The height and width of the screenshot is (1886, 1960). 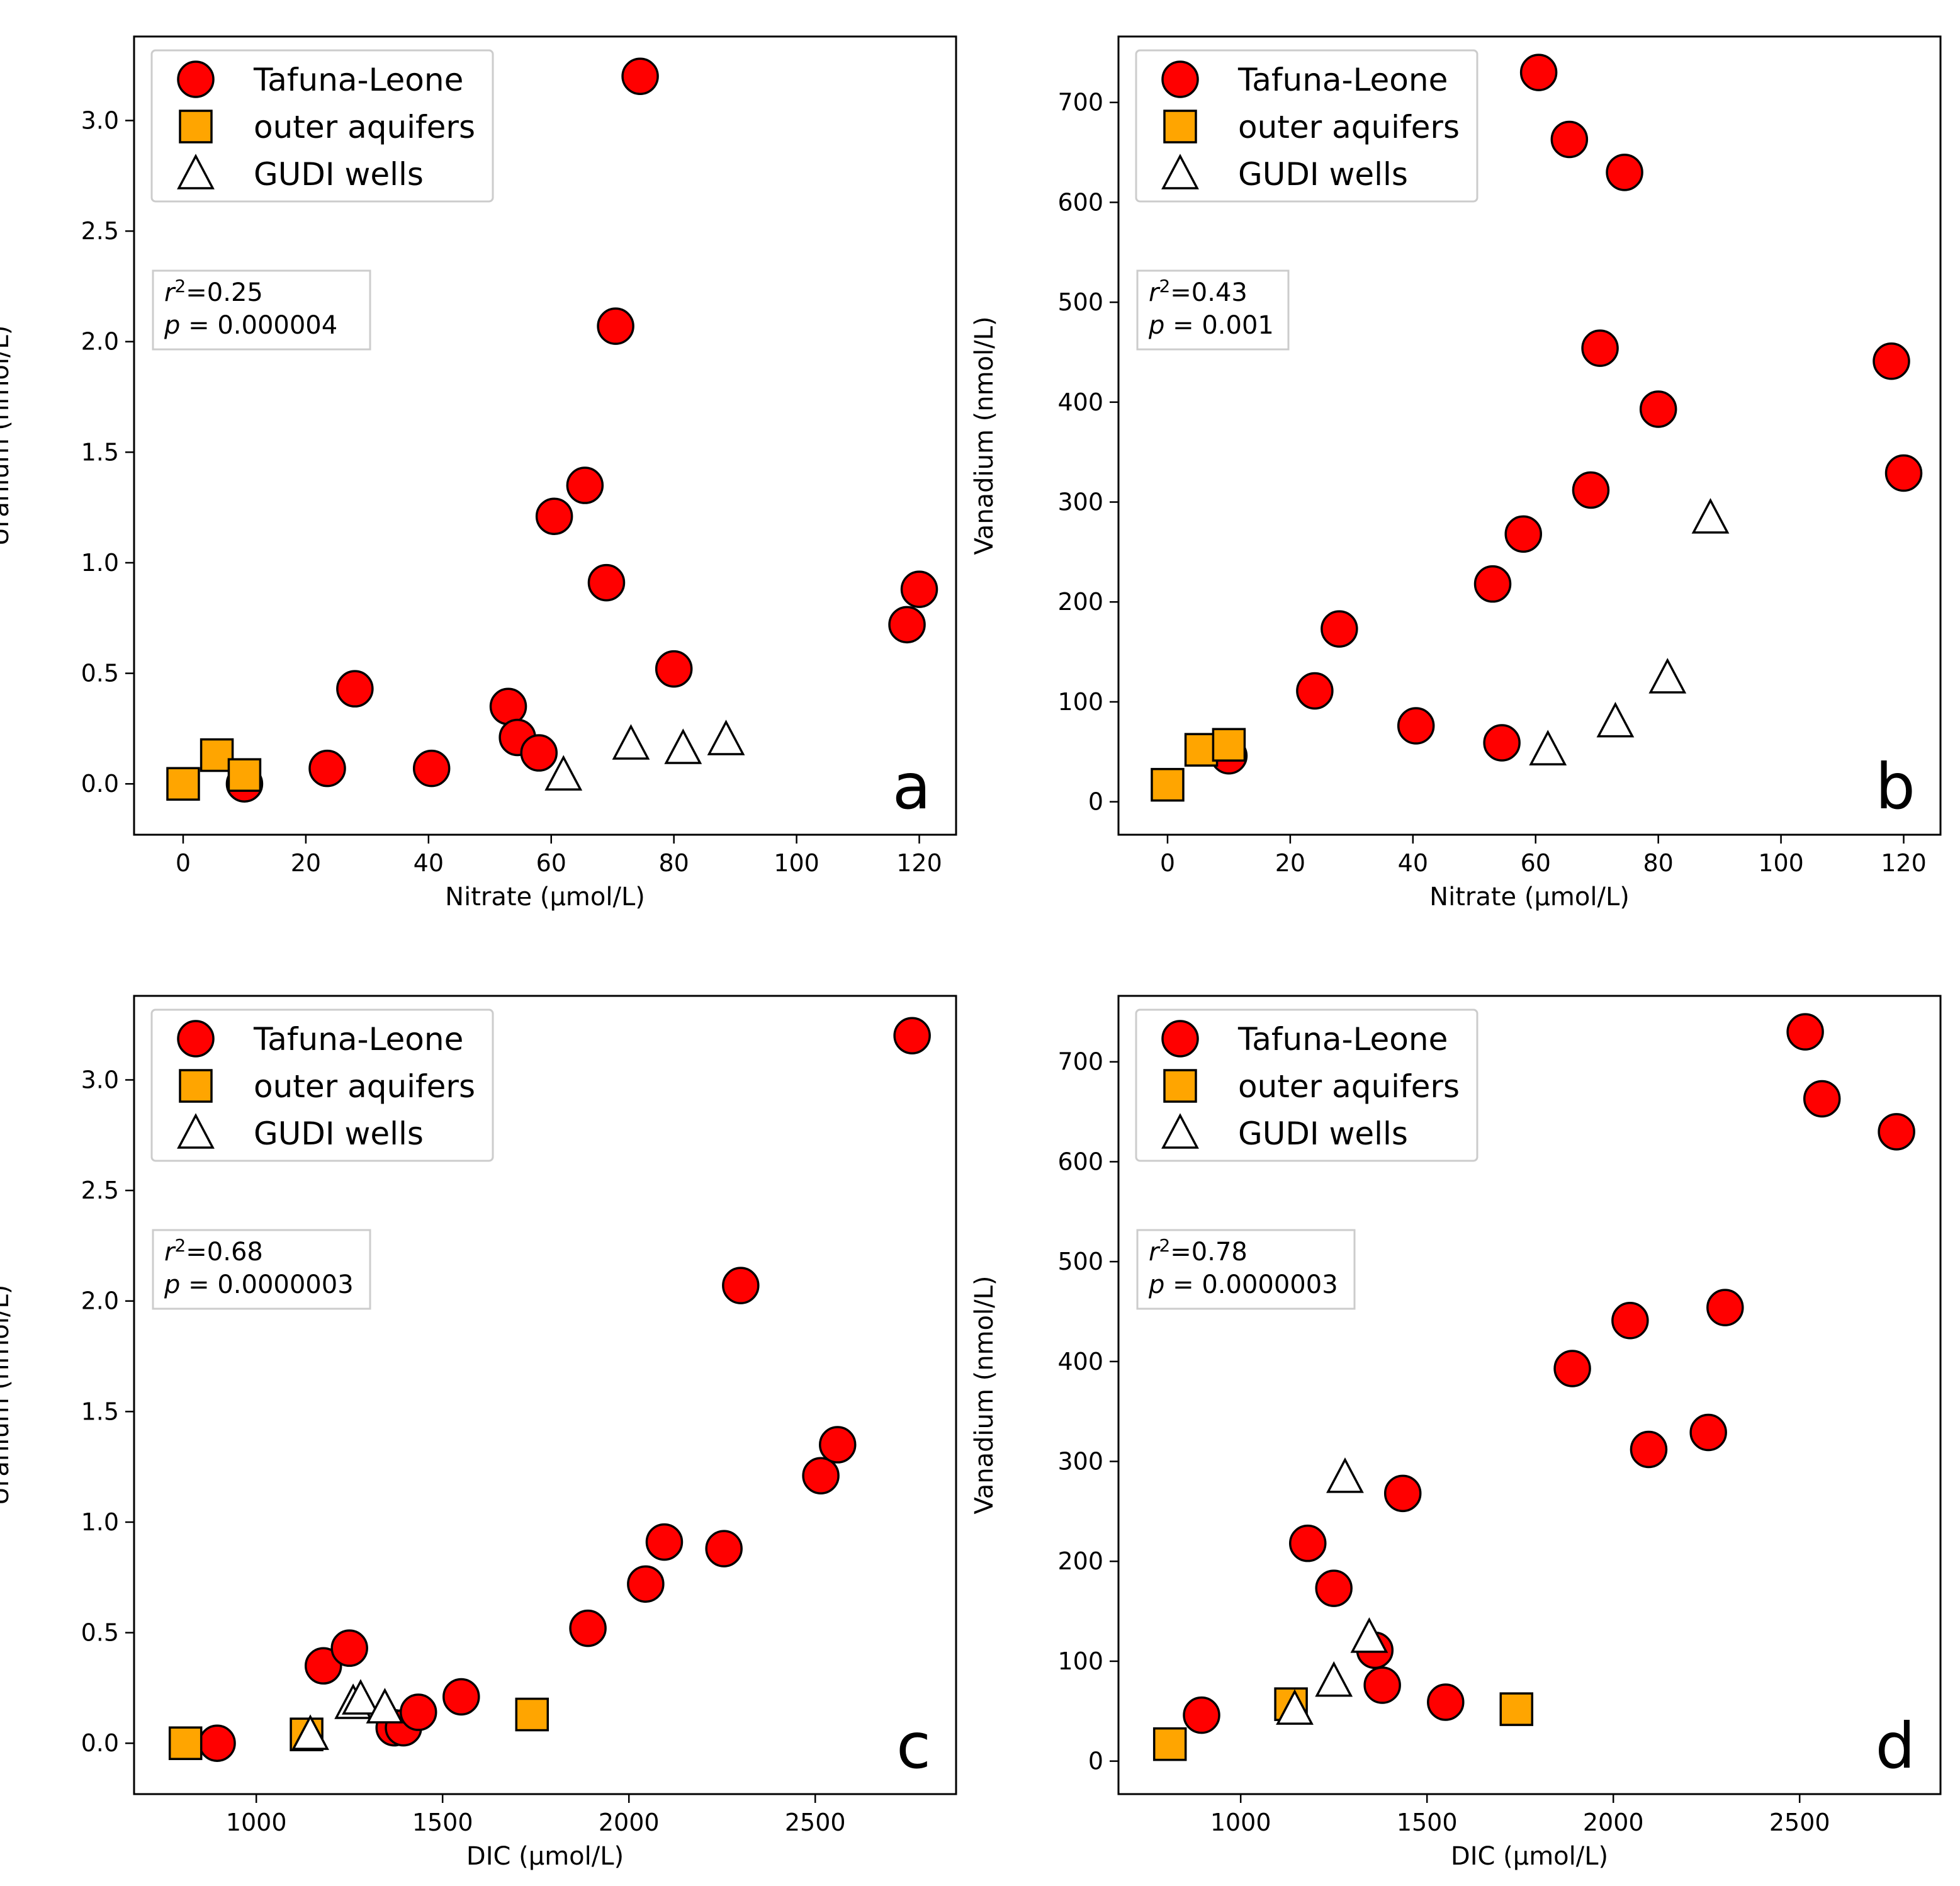 I want to click on y-tick-label: 2.5, so click(x=100, y=1190).